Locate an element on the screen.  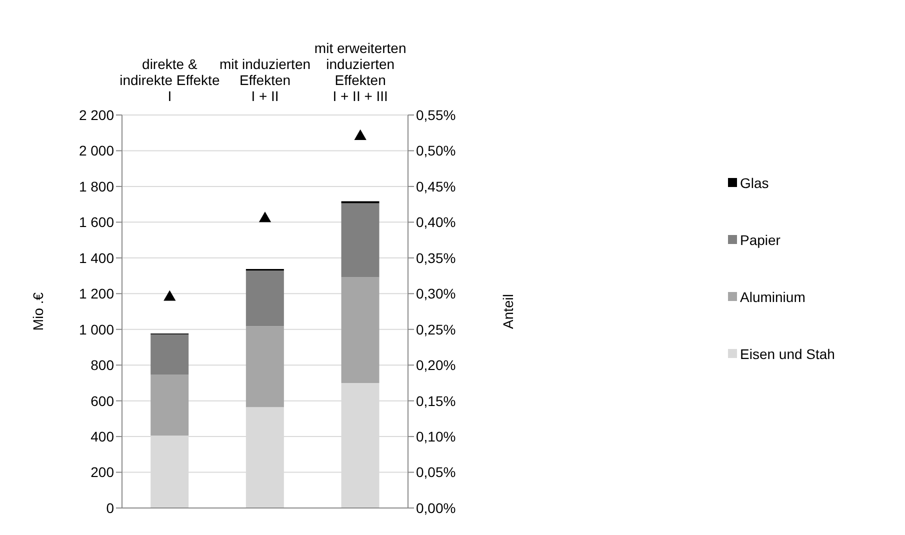
y-tick-label: 2 000 is located at coordinates (96, 150).